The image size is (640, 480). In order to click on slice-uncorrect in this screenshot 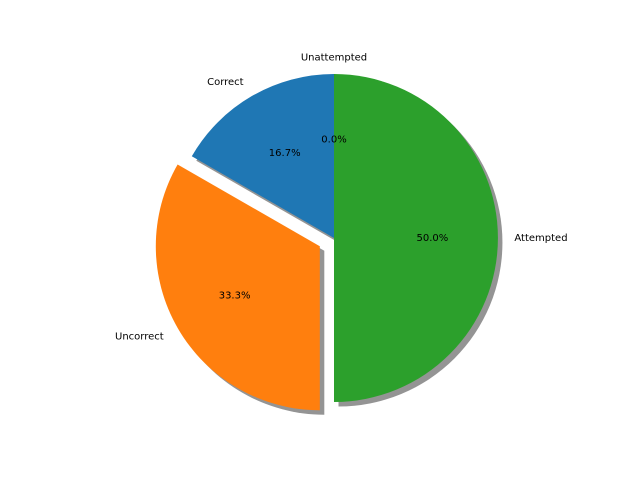, I will do `click(237, 287)`.